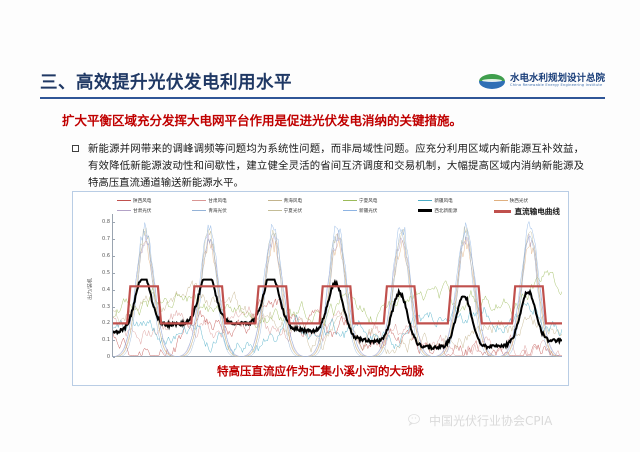 The image size is (640, 452). I want to click on y-axis-tick: 0.6, so click(108, 256).